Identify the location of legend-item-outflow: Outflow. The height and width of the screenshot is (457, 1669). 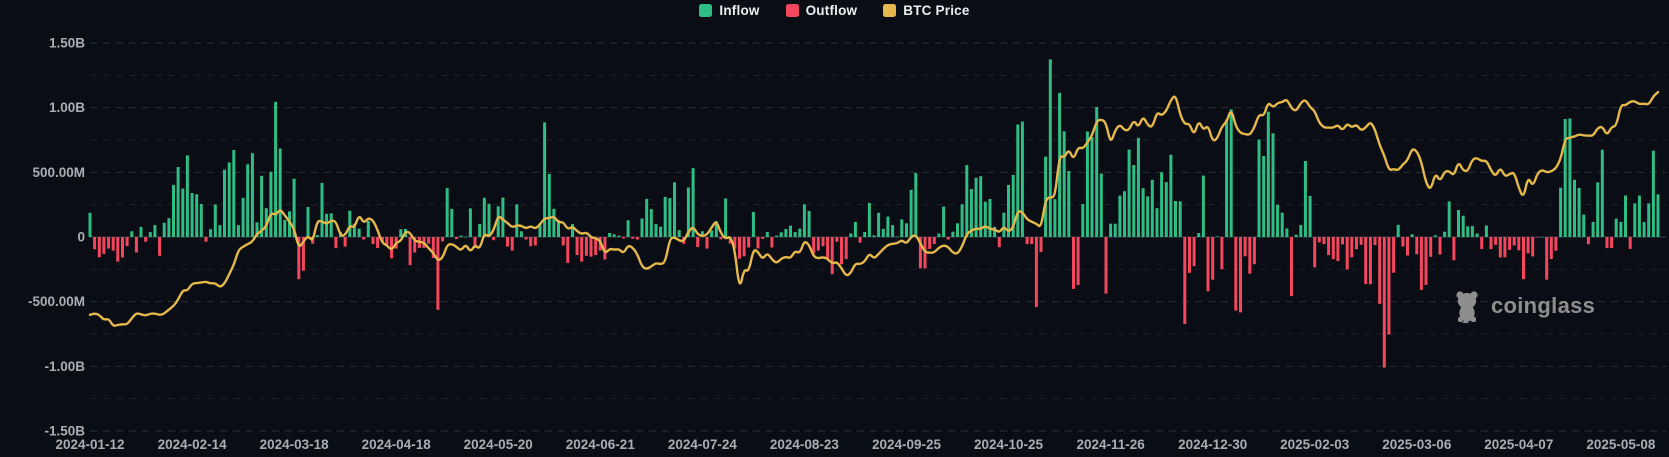
(821, 10).